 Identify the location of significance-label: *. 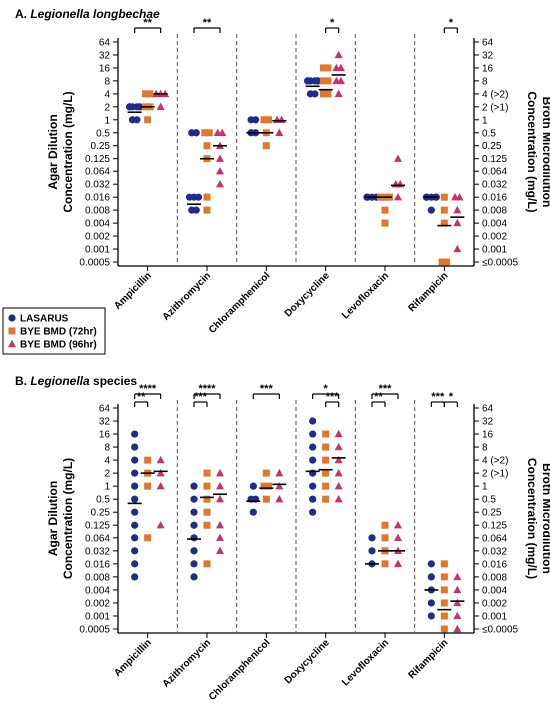
(326, 389).